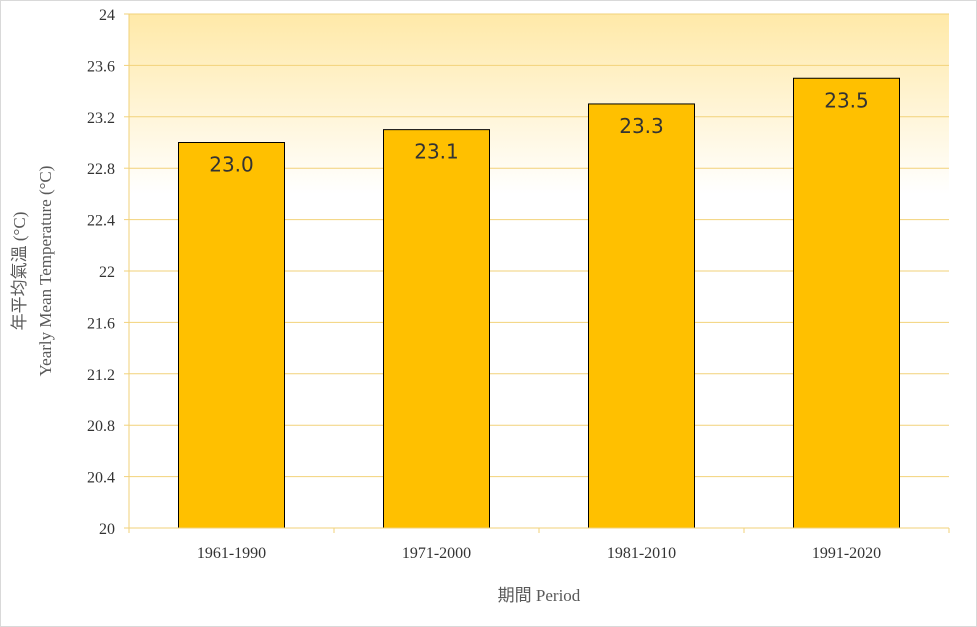  I want to click on y-tick-label: 21.6, so click(101, 323).